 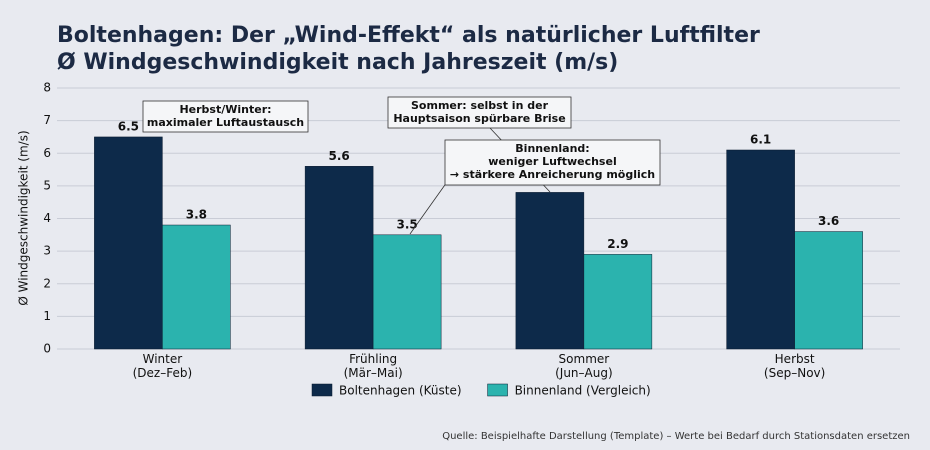 What do you see at coordinates (617, 244) in the screenshot?
I see `value-label: 2.9` at bounding box center [617, 244].